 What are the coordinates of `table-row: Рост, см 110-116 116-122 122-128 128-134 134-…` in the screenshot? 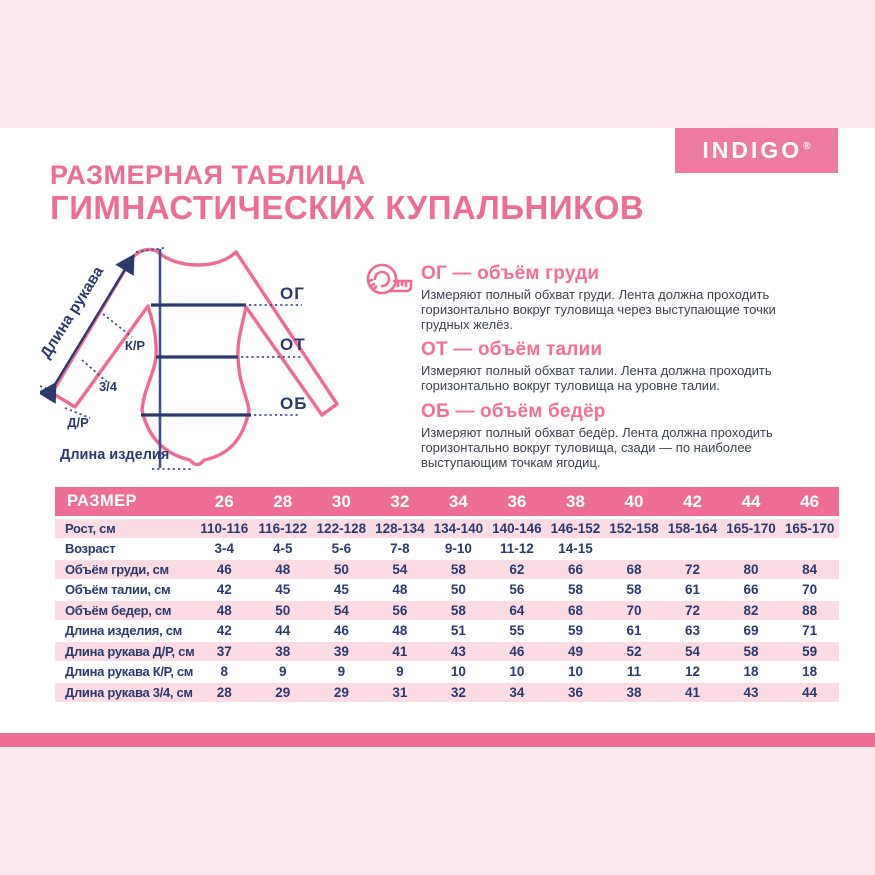 It's located at (447, 529).